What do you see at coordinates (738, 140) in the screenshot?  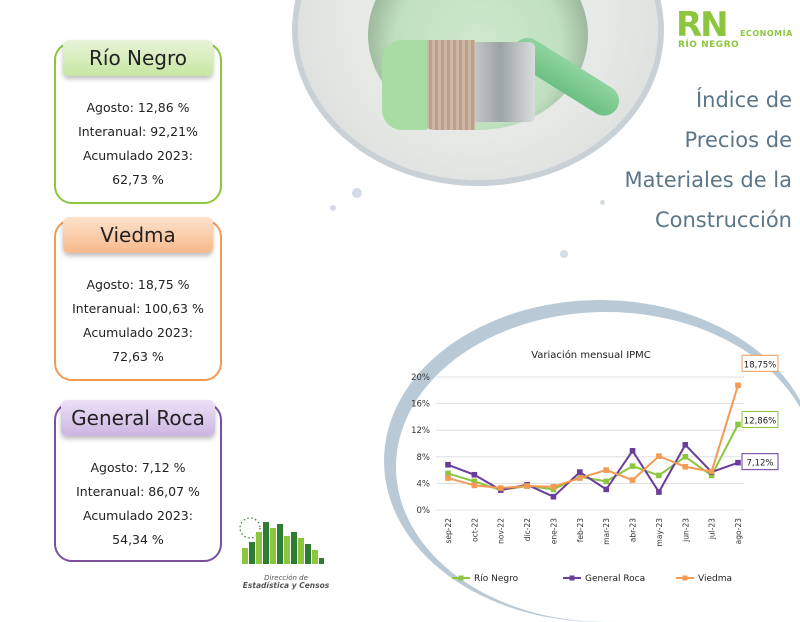 I see `title-line: Precios de` at bounding box center [738, 140].